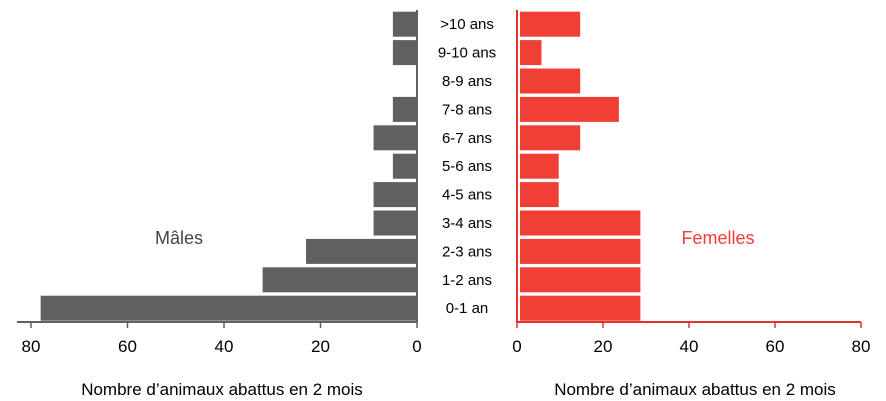  I want to click on female-axis-tick-label-2: 40, so click(689, 346).